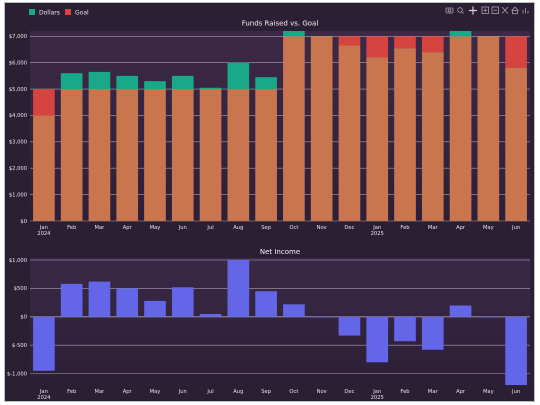 This screenshot has height=405, width=540. Describe the element at coordinates (32, 12) in the screenshot. I see `legend-swatch-dollars` at that location.